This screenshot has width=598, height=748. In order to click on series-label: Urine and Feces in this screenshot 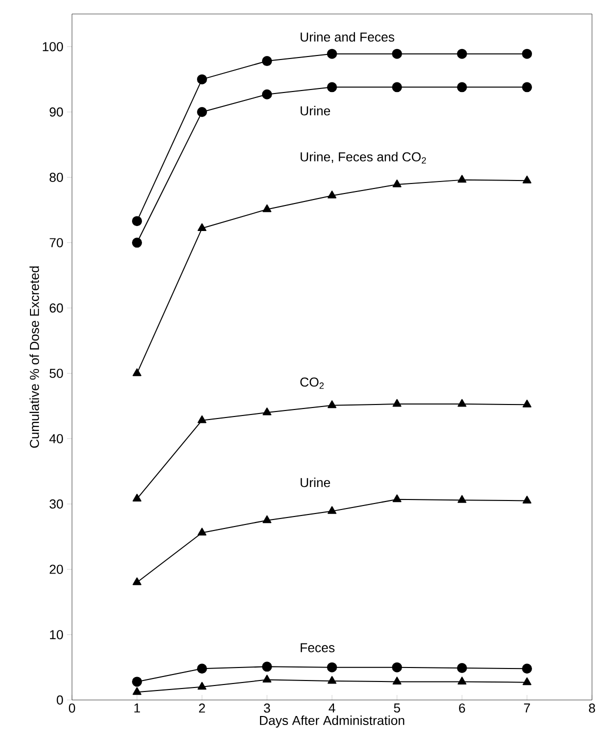, I will do `click(347, 37)`.